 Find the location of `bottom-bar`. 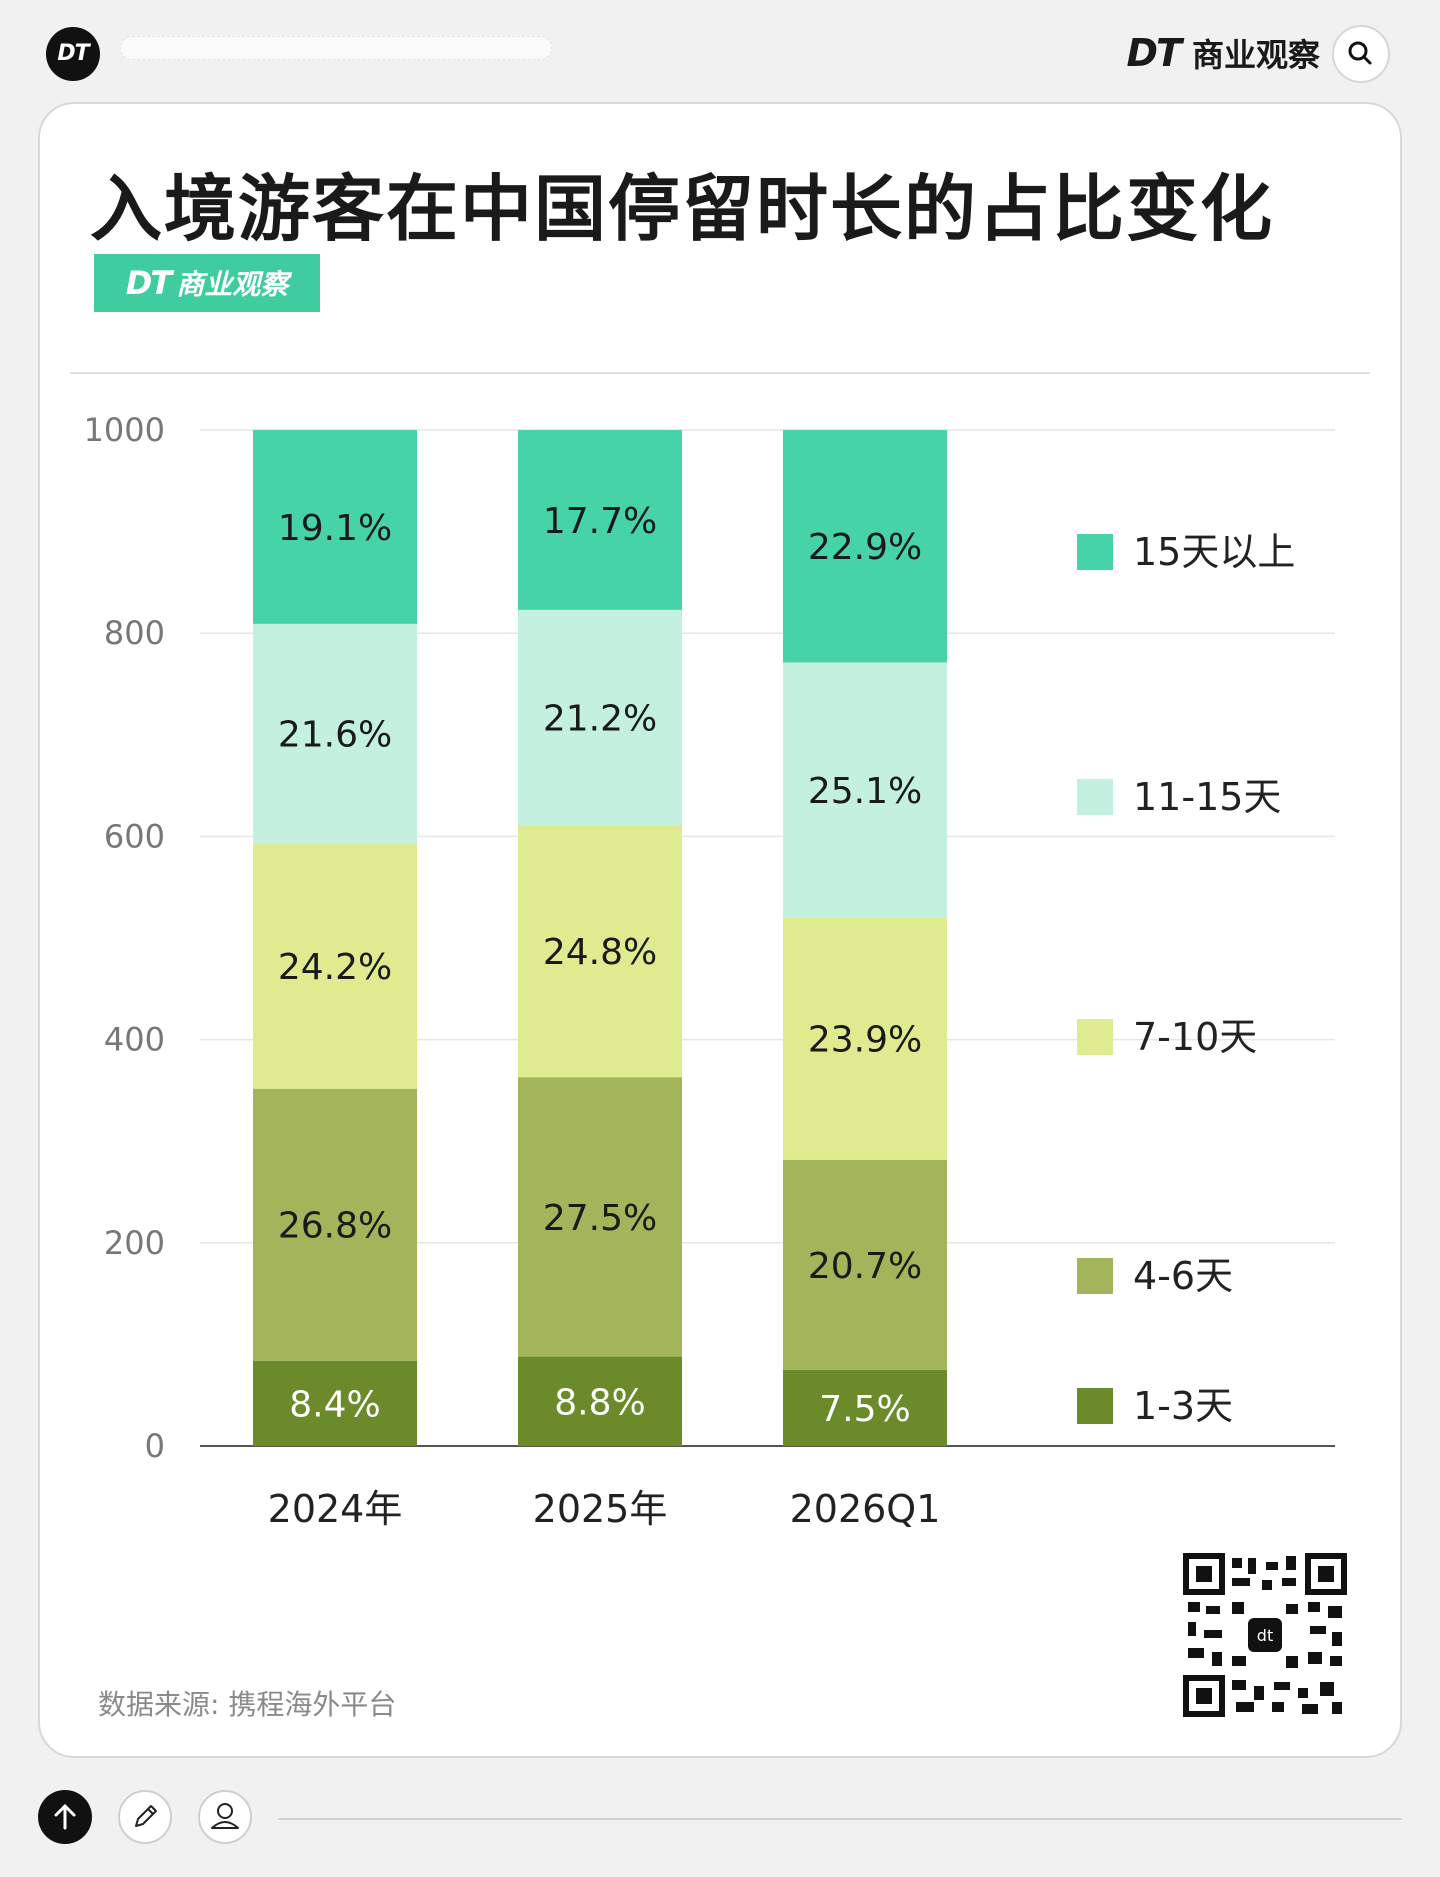

bottom-bar is located at coordinates (720, 1820).